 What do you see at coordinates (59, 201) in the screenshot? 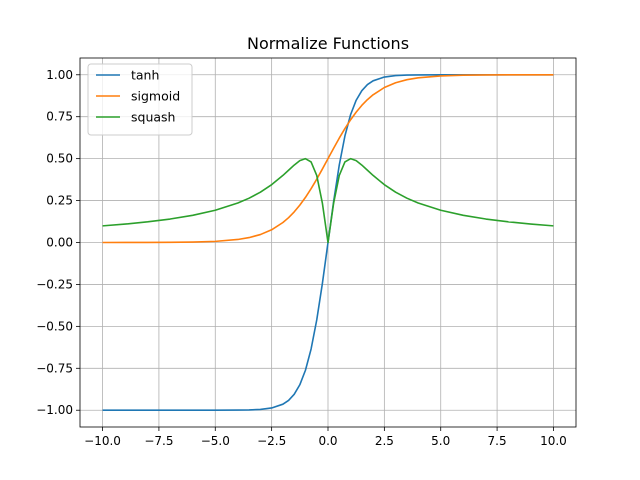
I see `y-tick-label: 0.25` at bounding box center [59, 201].